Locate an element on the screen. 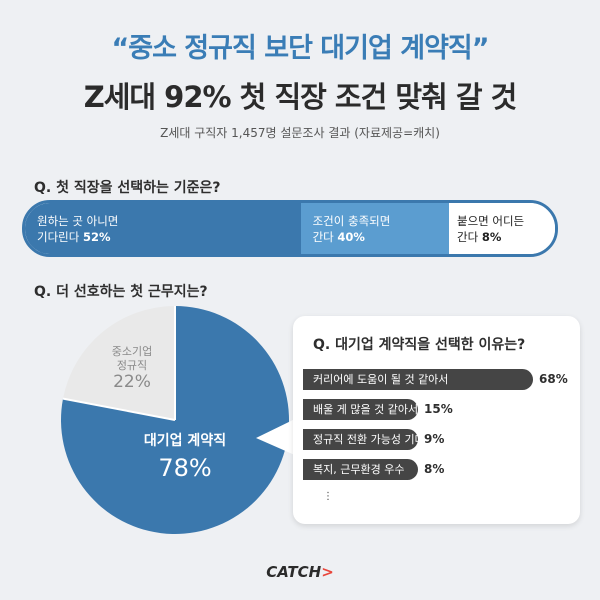  reason-bar-label: 커리어에 도움이 될 것 같아서 is located at coordinates (381, 379).